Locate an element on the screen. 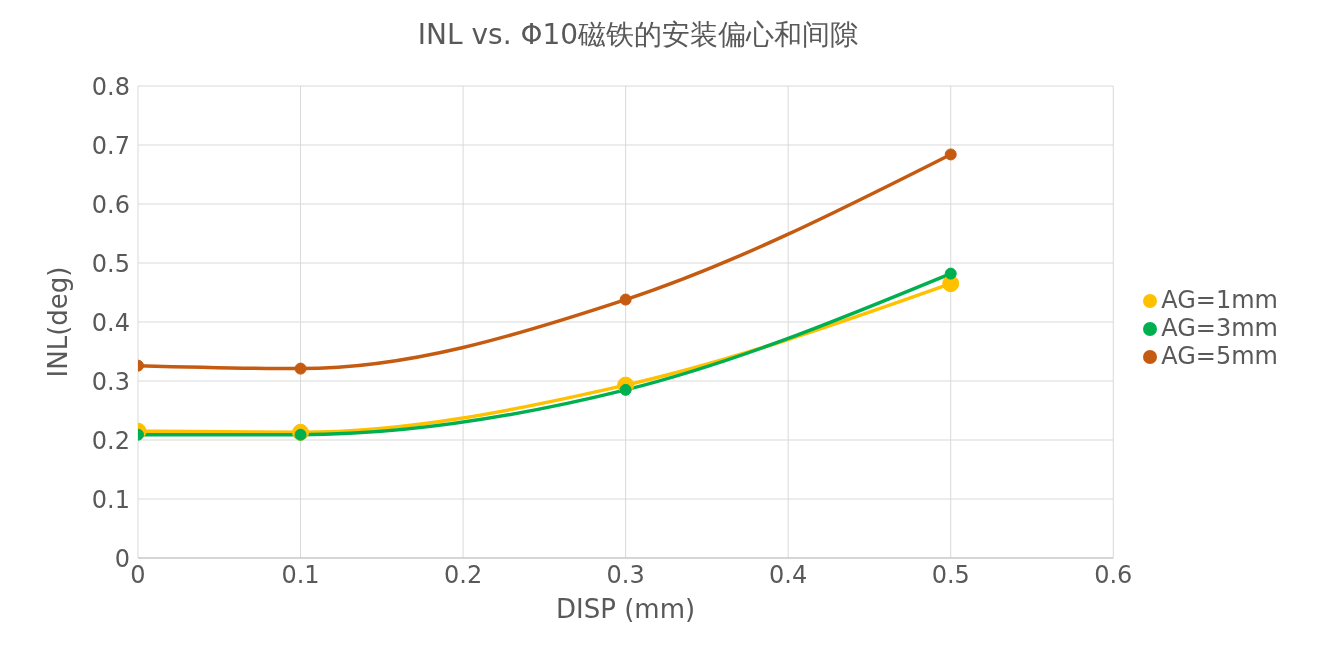 This screenshot has width=1321, height=658. x-tick-label: 0.6 is located at coordinates (1113, 575).